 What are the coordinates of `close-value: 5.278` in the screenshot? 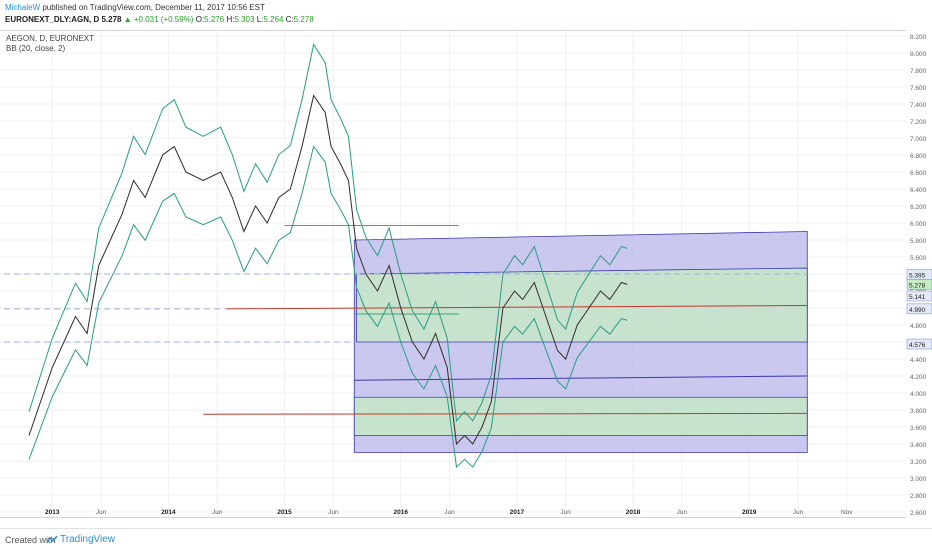 It's located at (303, 19).